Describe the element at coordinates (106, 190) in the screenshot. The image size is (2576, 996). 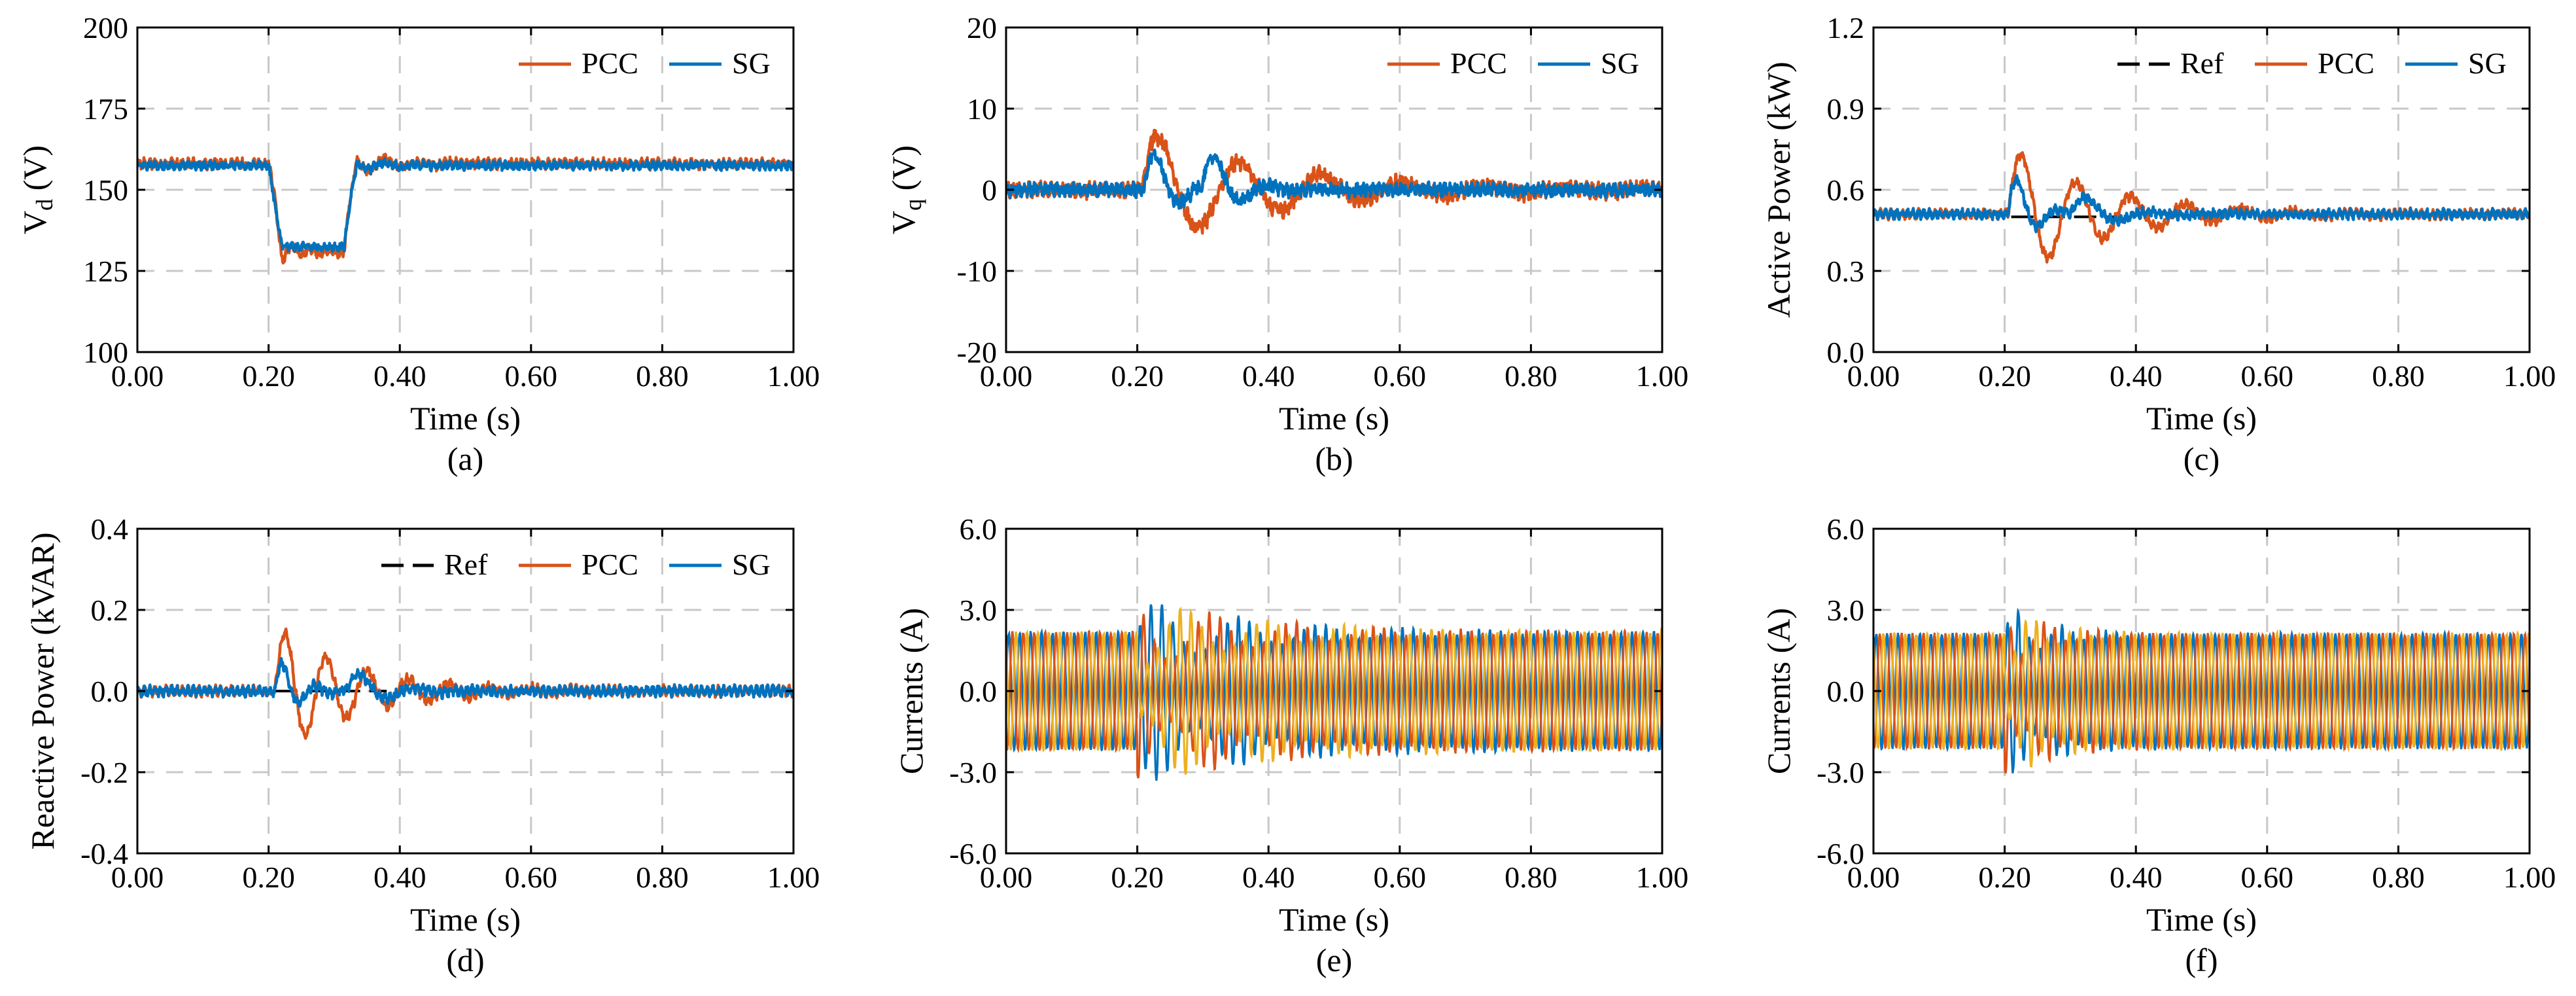
I see `y-tick-label: 150` at that location.